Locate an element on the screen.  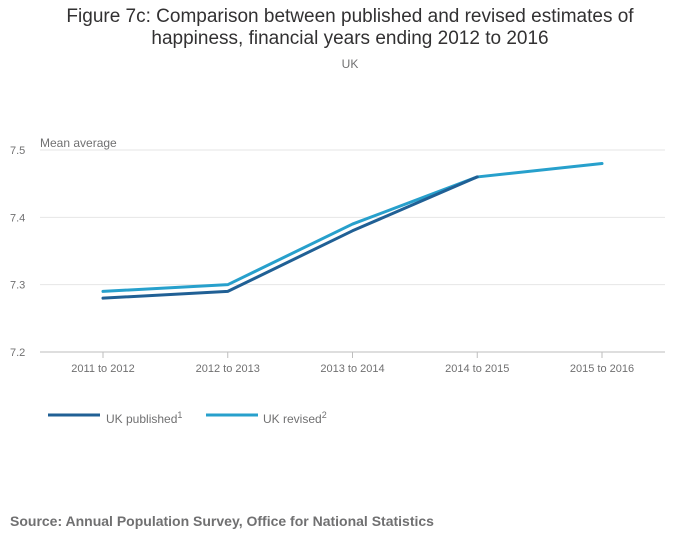
x-tick-label: 2015 to 2016 is located at coordinates (602, 369).